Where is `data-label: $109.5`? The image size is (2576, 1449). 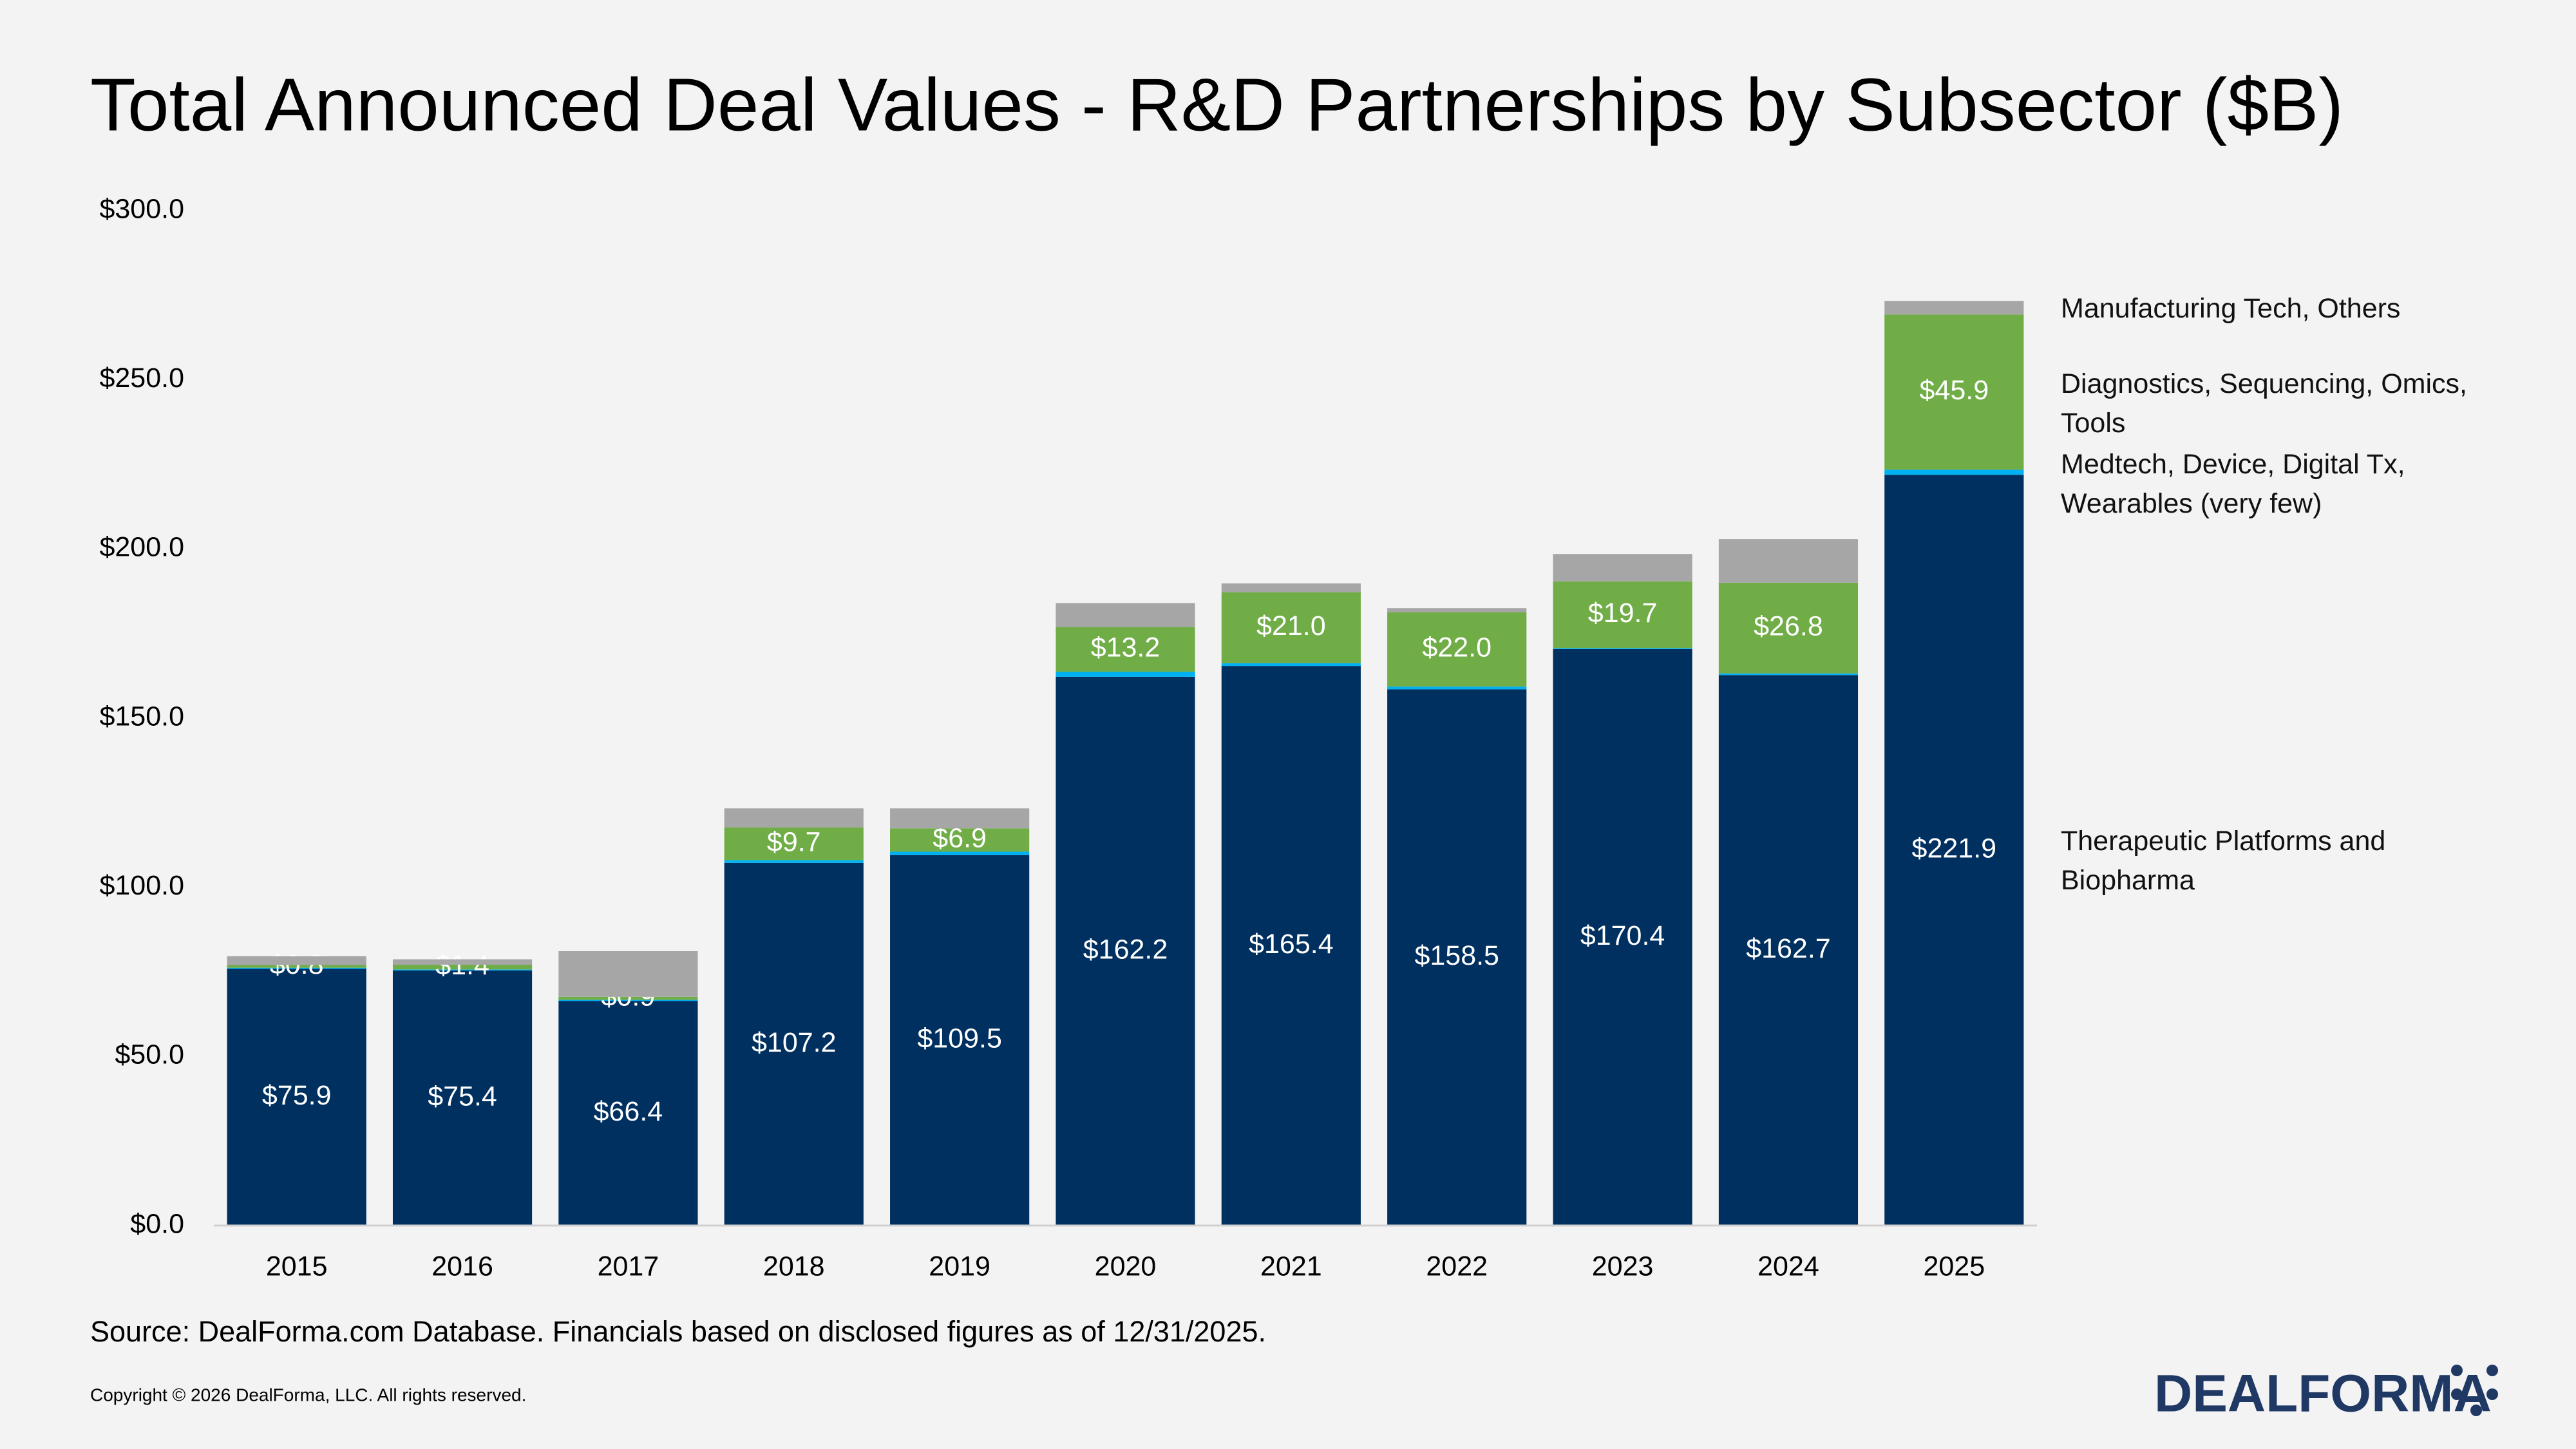 data-label: $109.5 is located at coordinates (959, 1038).